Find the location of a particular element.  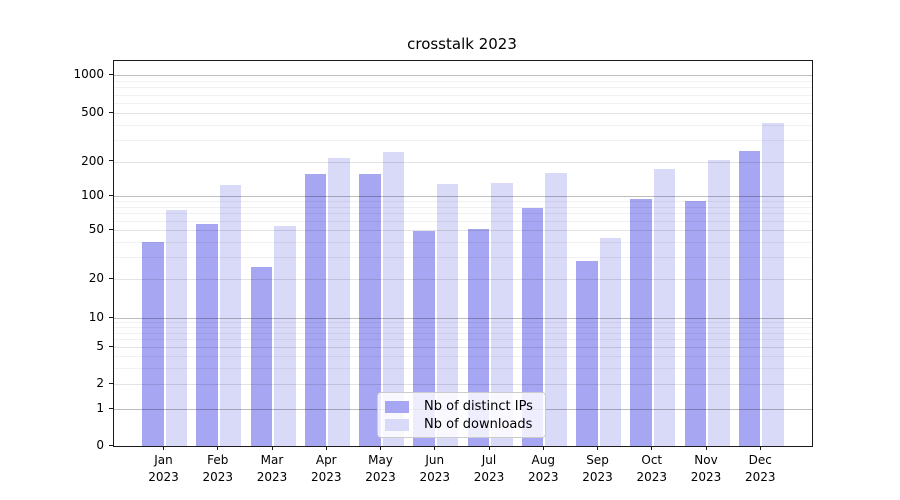

legend-label-downloads: Nb of downloads is located at coordinates (478, 424).